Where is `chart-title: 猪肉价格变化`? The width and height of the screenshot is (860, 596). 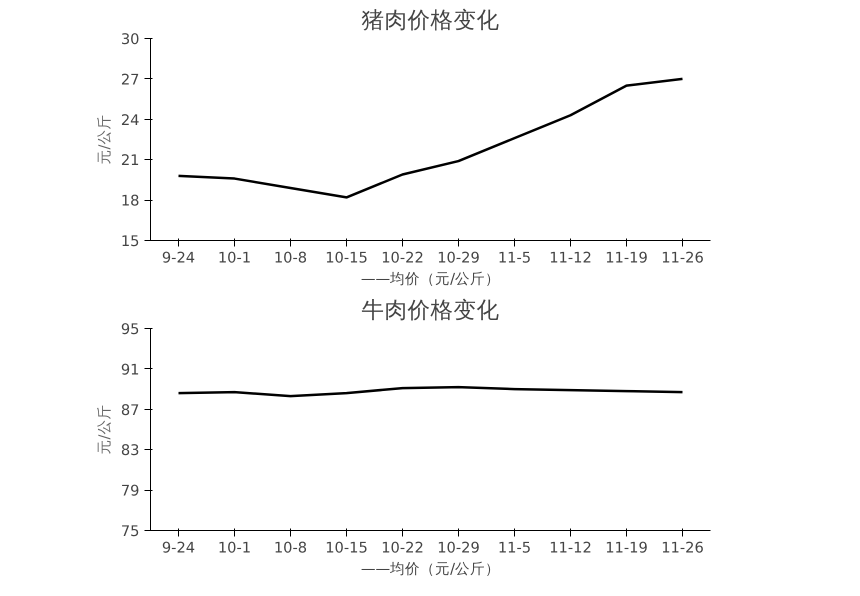
chart-title: 猪肉价格变化 is located at coordinates (431, 21).